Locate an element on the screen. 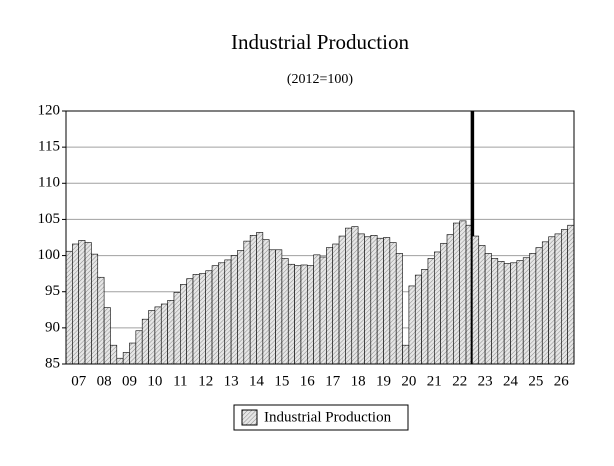 The width and height of the screenshot is (614, 466). x-tick-label: 13 is located at coordinates (231, 381).